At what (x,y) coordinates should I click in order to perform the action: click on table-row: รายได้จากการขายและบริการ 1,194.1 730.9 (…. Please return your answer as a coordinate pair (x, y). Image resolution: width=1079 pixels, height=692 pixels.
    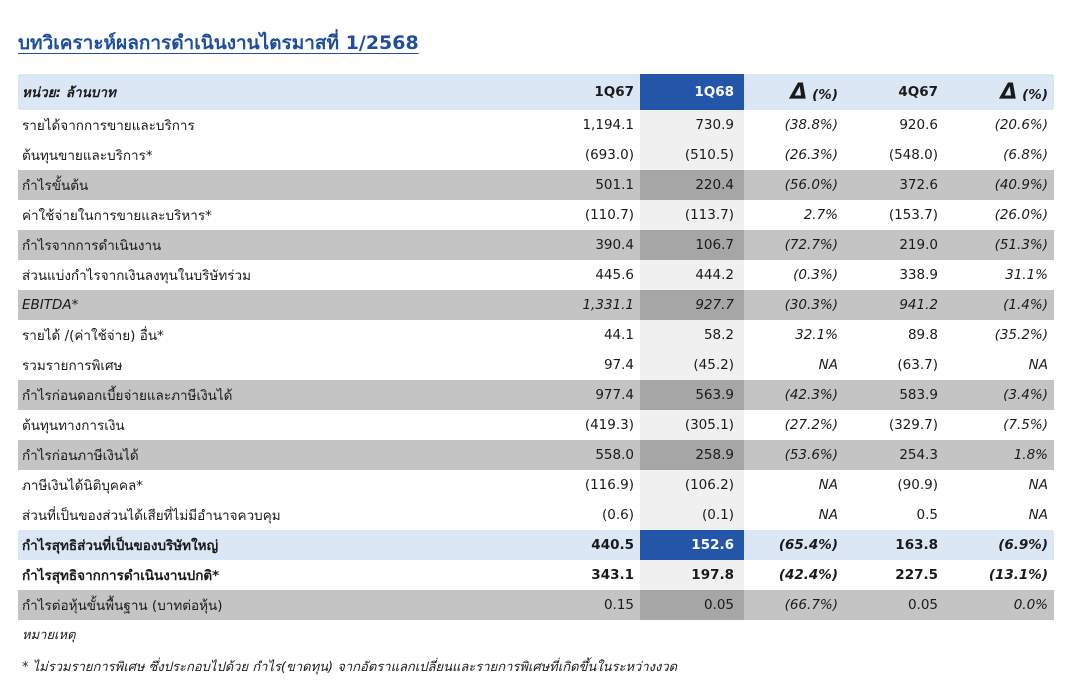
    Looking at the image, I should click on (536, 125).